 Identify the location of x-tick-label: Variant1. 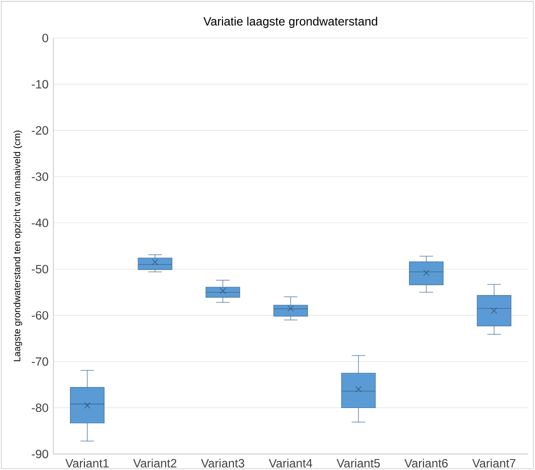
(87, 463).